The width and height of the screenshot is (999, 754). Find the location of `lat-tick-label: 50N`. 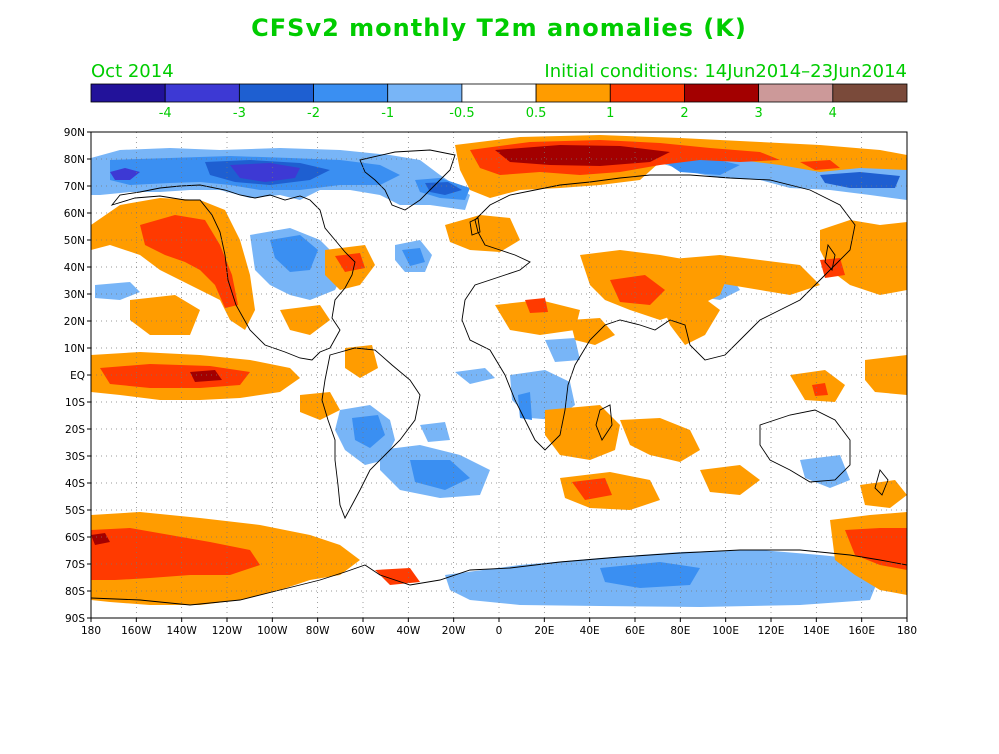

lat-tick-label: 50N is located at coordinates (74, 241).